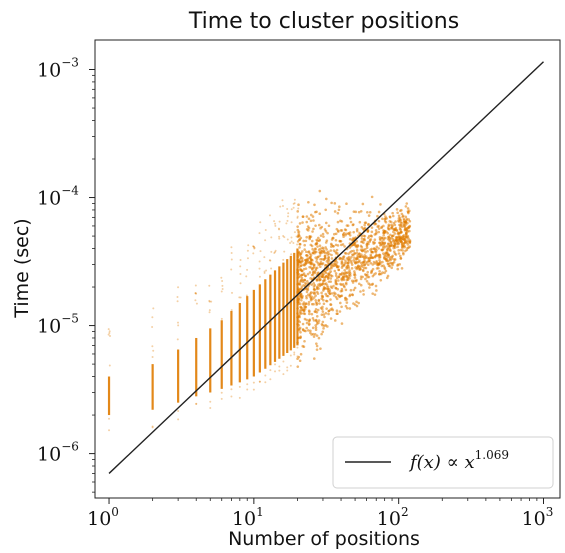  I want to click on y-tick-label: 10−5, so click(58, 325).